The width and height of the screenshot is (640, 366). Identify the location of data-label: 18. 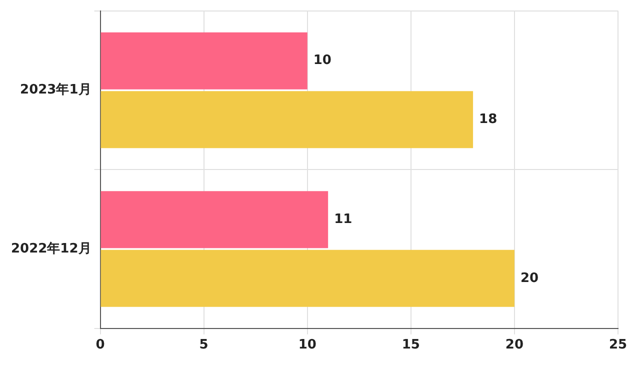
(488, 119).